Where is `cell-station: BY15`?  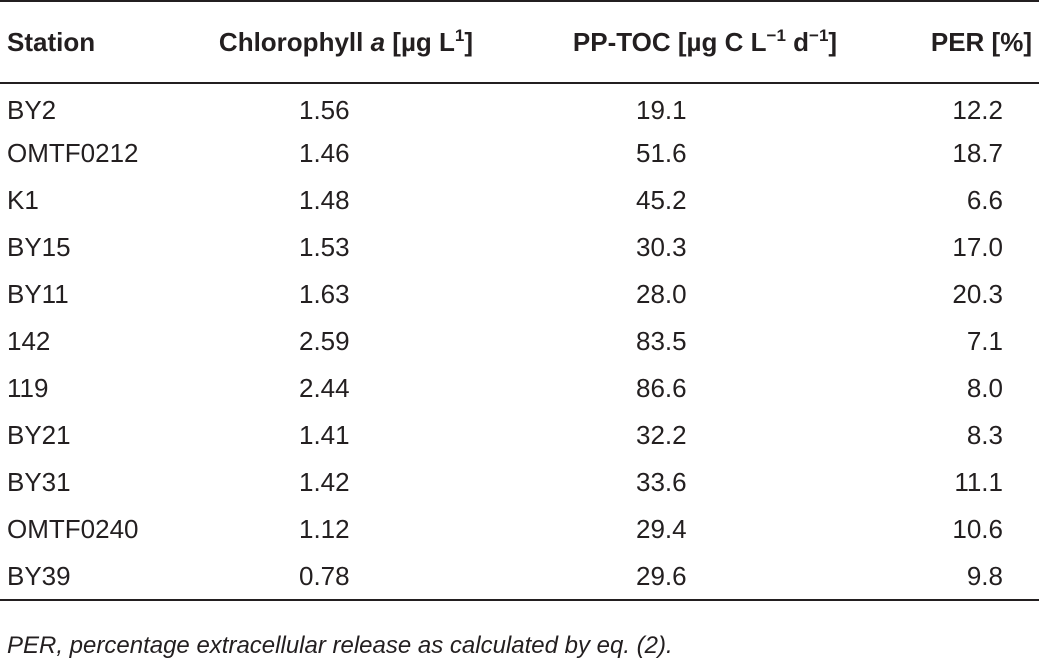
cell-station: BY15 is located at coordinates (39, 247).